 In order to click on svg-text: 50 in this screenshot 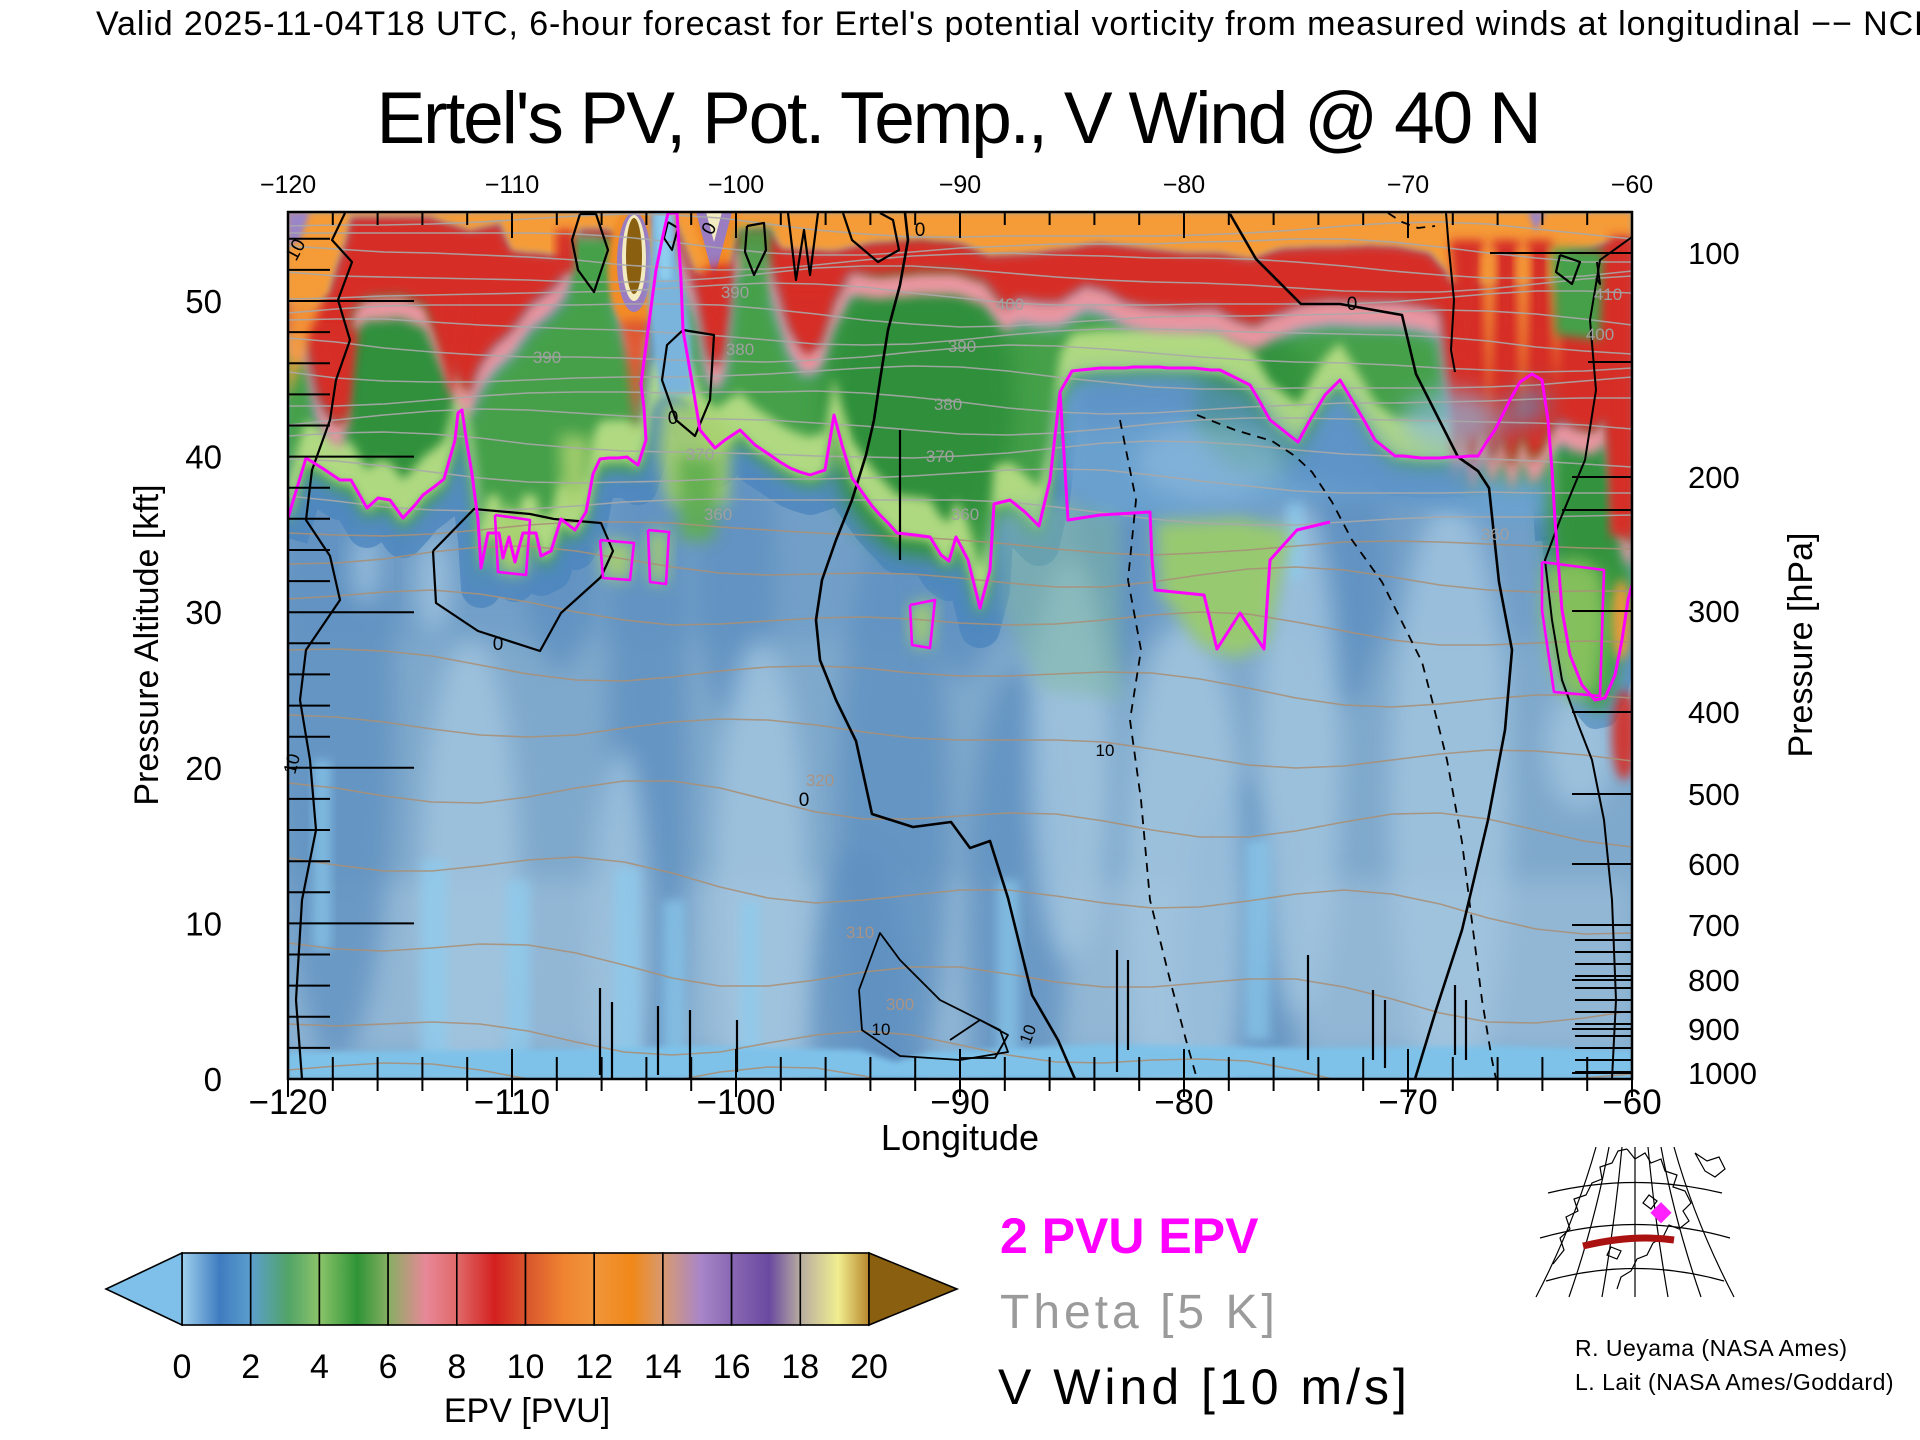, I will do `click(203, 301)`.